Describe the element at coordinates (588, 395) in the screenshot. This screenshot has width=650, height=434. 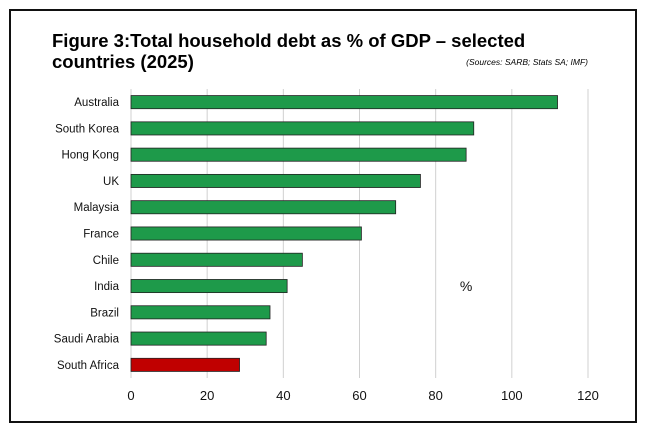
I see `x-tick-label: 120` at that location.